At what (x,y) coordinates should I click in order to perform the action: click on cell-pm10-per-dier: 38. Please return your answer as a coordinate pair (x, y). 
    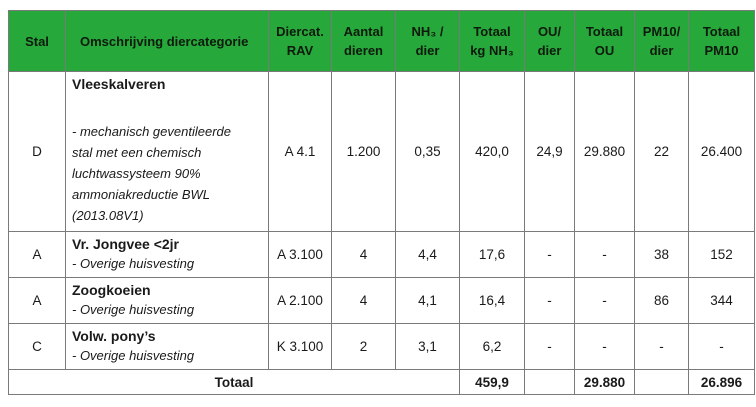
    Looking at the image, I should click on (661, 254).